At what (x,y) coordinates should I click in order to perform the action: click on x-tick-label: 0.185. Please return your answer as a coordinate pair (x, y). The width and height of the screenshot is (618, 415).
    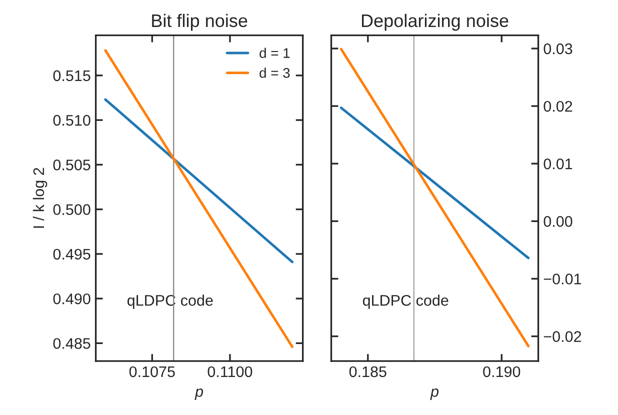
    Looking at the image, I should click on (367, 372).